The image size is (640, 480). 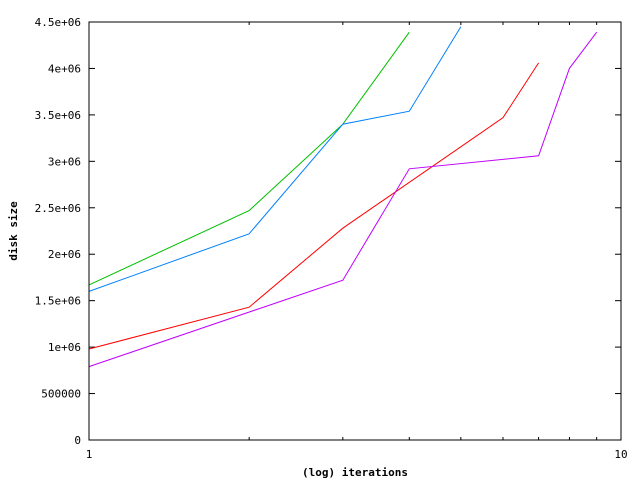 What do you see at coordinates (61, 394) in the screenshot?
I see `y-tick-label: 500000` at bounding box center [61, 394].